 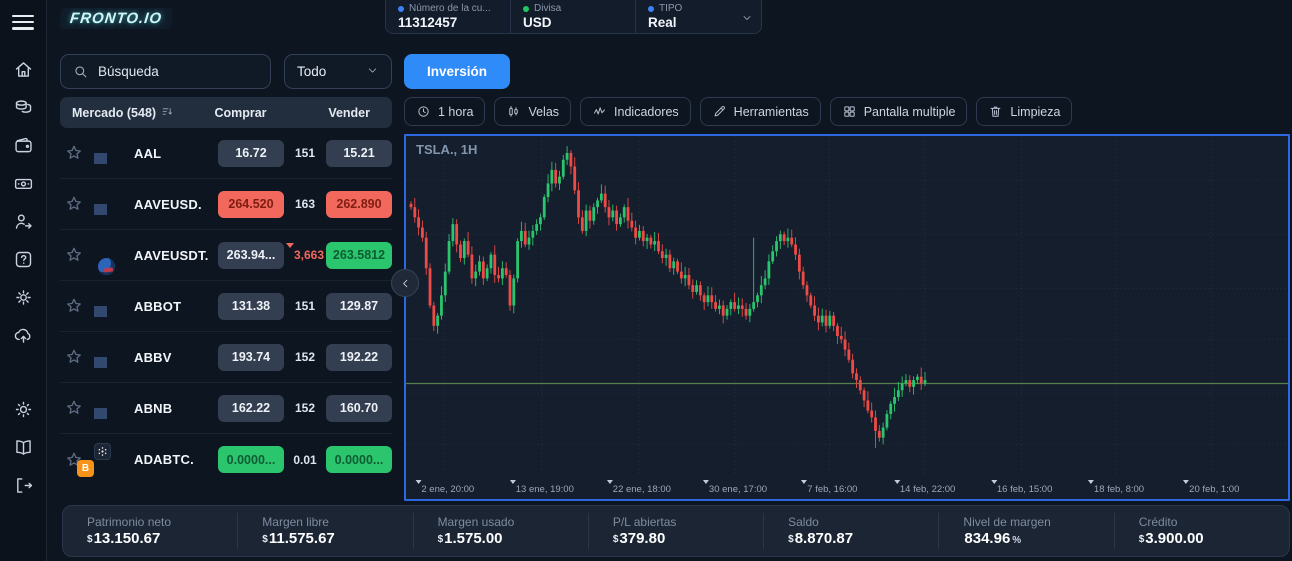 What do you see at coordinates (445, 111) in the screenshot?
I see `toolbar-clock-button: 1 hora` at bounding box center [445, 111].